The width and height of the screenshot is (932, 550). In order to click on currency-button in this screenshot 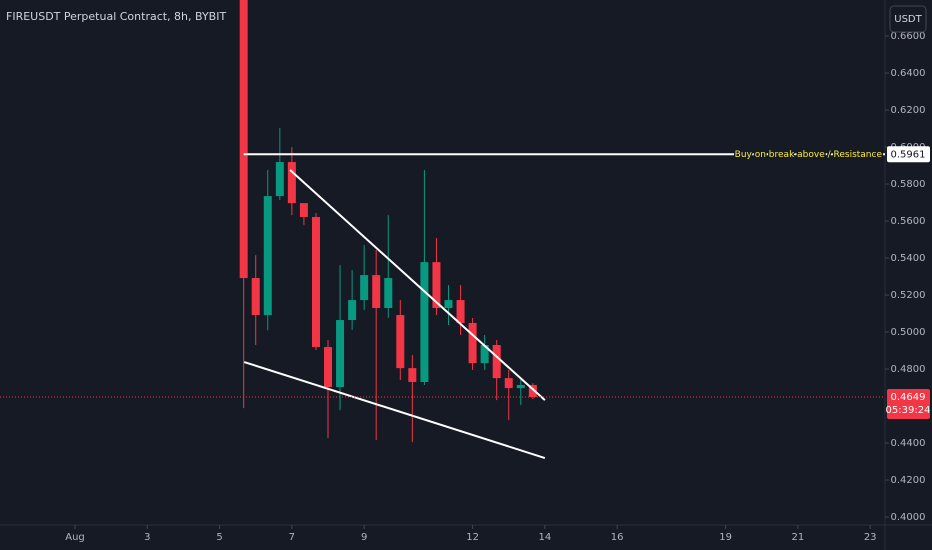, I will do `click(908, 19)`.